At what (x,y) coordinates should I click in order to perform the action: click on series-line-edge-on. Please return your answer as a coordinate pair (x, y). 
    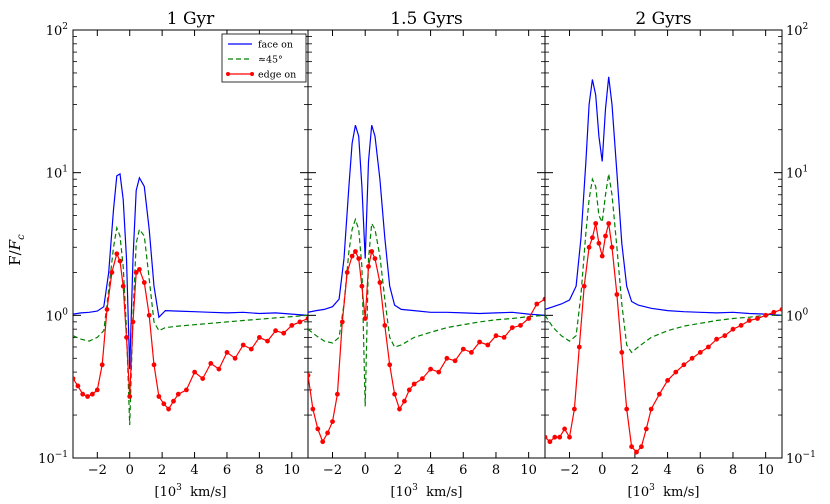
    Looking at the image, I should click on (663, 338).